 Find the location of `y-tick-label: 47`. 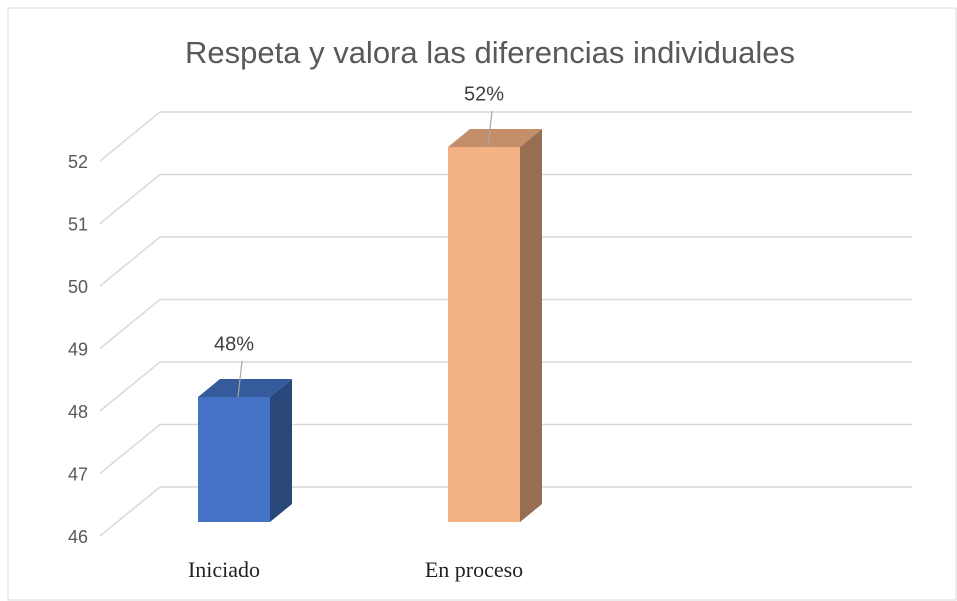

y-tick-label: 47 is located at coordinates (78, 474).